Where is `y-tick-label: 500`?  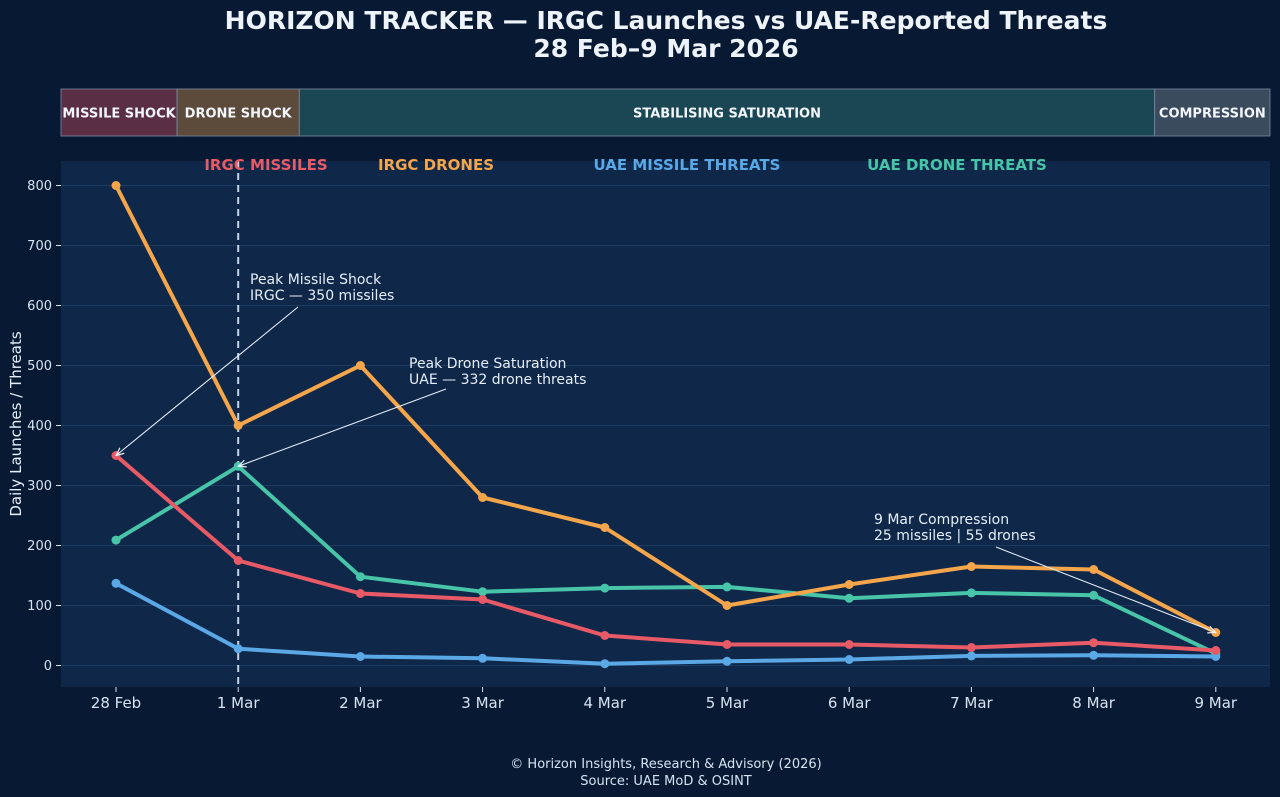 y-tick-label: 500 is located at coordinates (39, 366).